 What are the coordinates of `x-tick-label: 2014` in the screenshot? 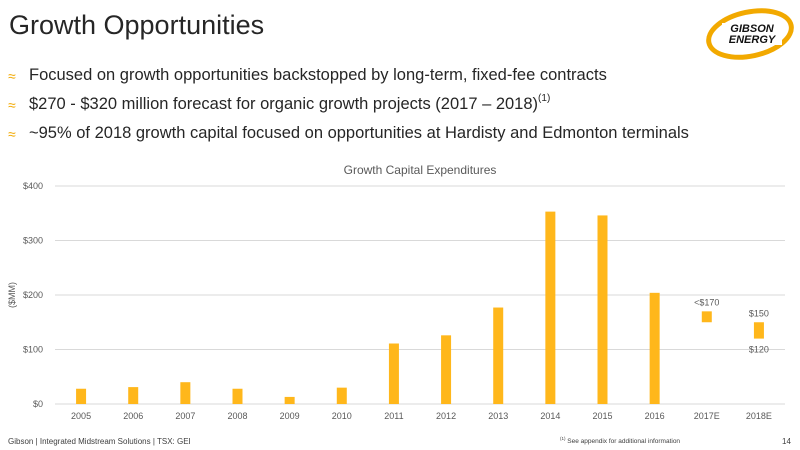 It's located at (550, 416).